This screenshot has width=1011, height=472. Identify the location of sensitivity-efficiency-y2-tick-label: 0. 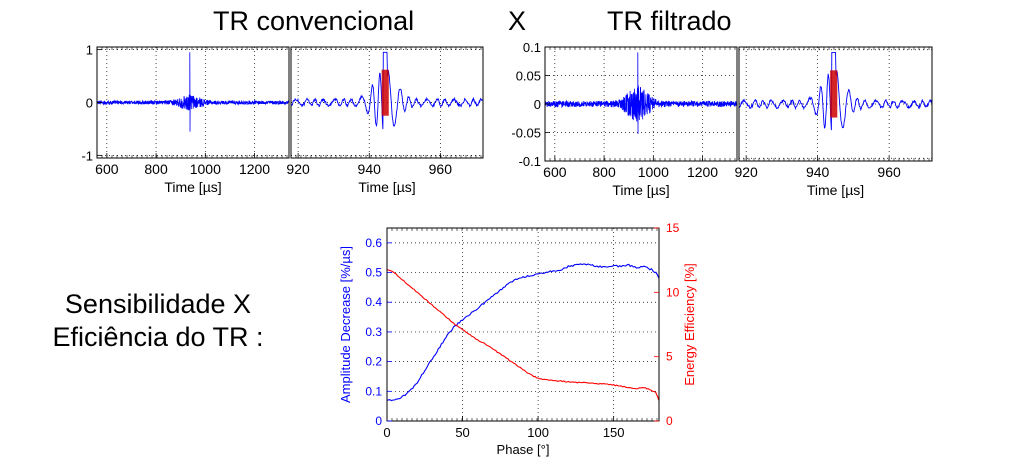
(669, 421).